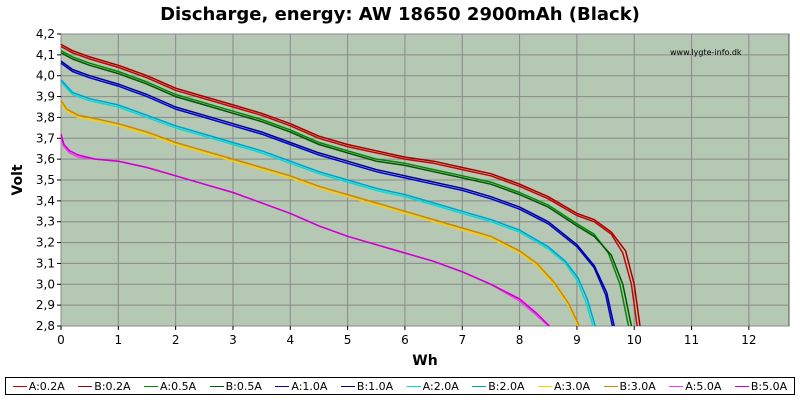  What do you see at coordinates (45, 180) in the screenshot?
I see `y-tick-label: 3,5` at bounding box center [45, 180].